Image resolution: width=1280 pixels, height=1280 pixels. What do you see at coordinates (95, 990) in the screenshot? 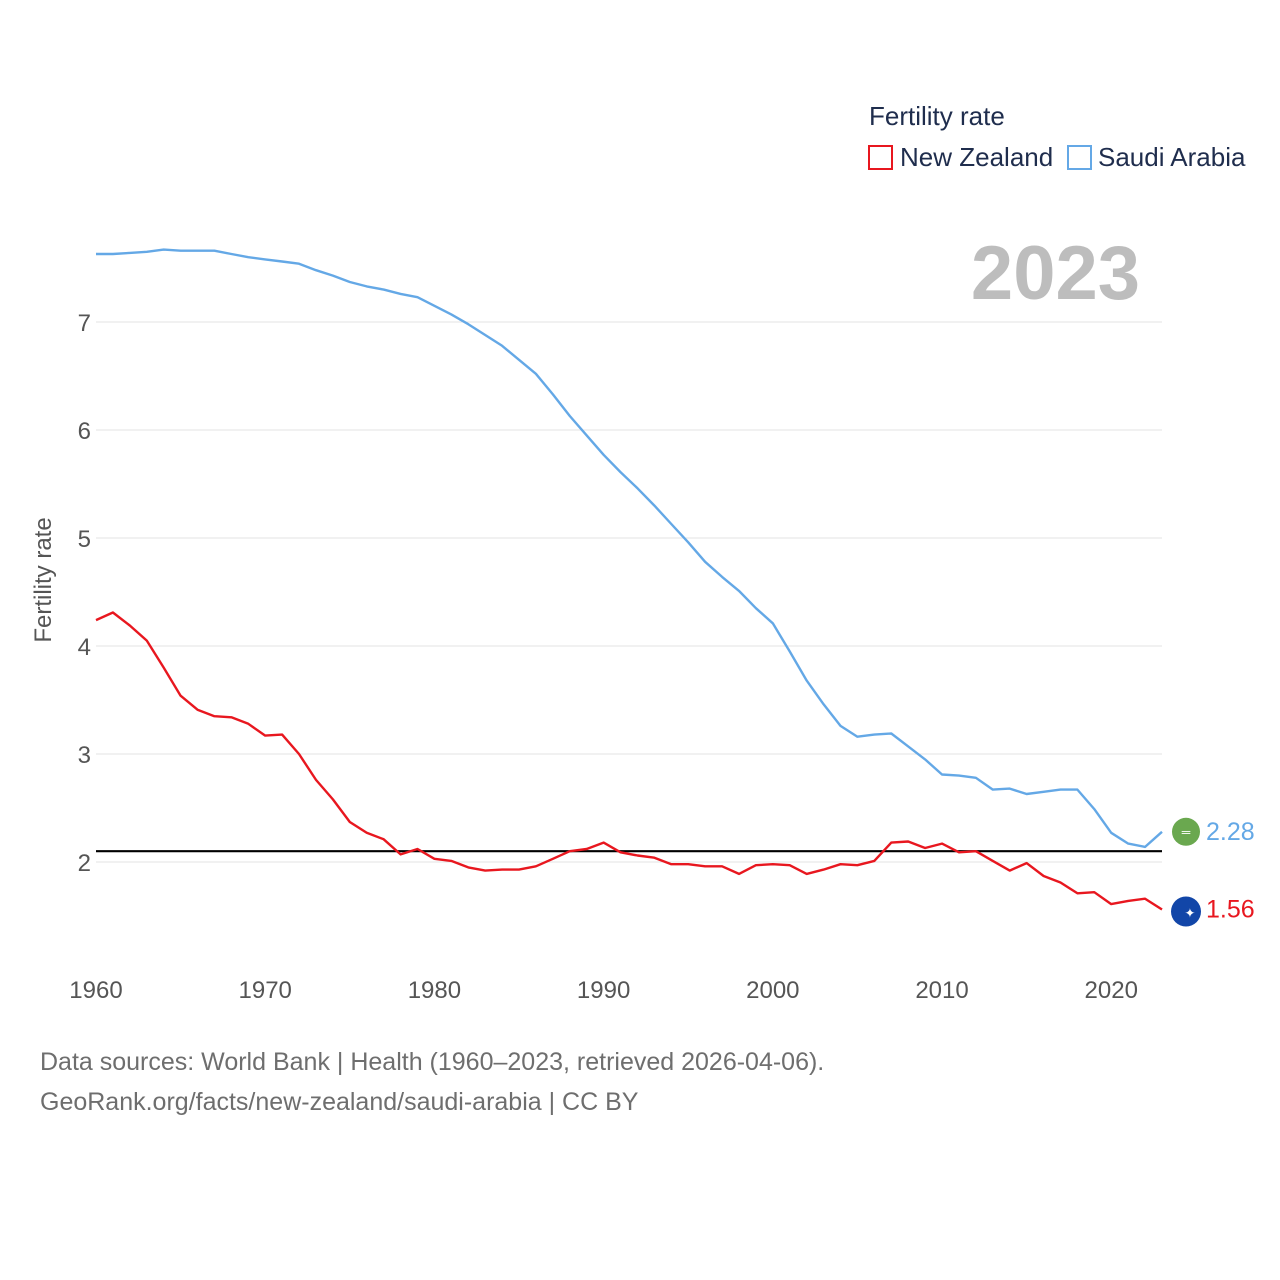
I see `x-tick-label: 1960` at bounding box center [95, 990].